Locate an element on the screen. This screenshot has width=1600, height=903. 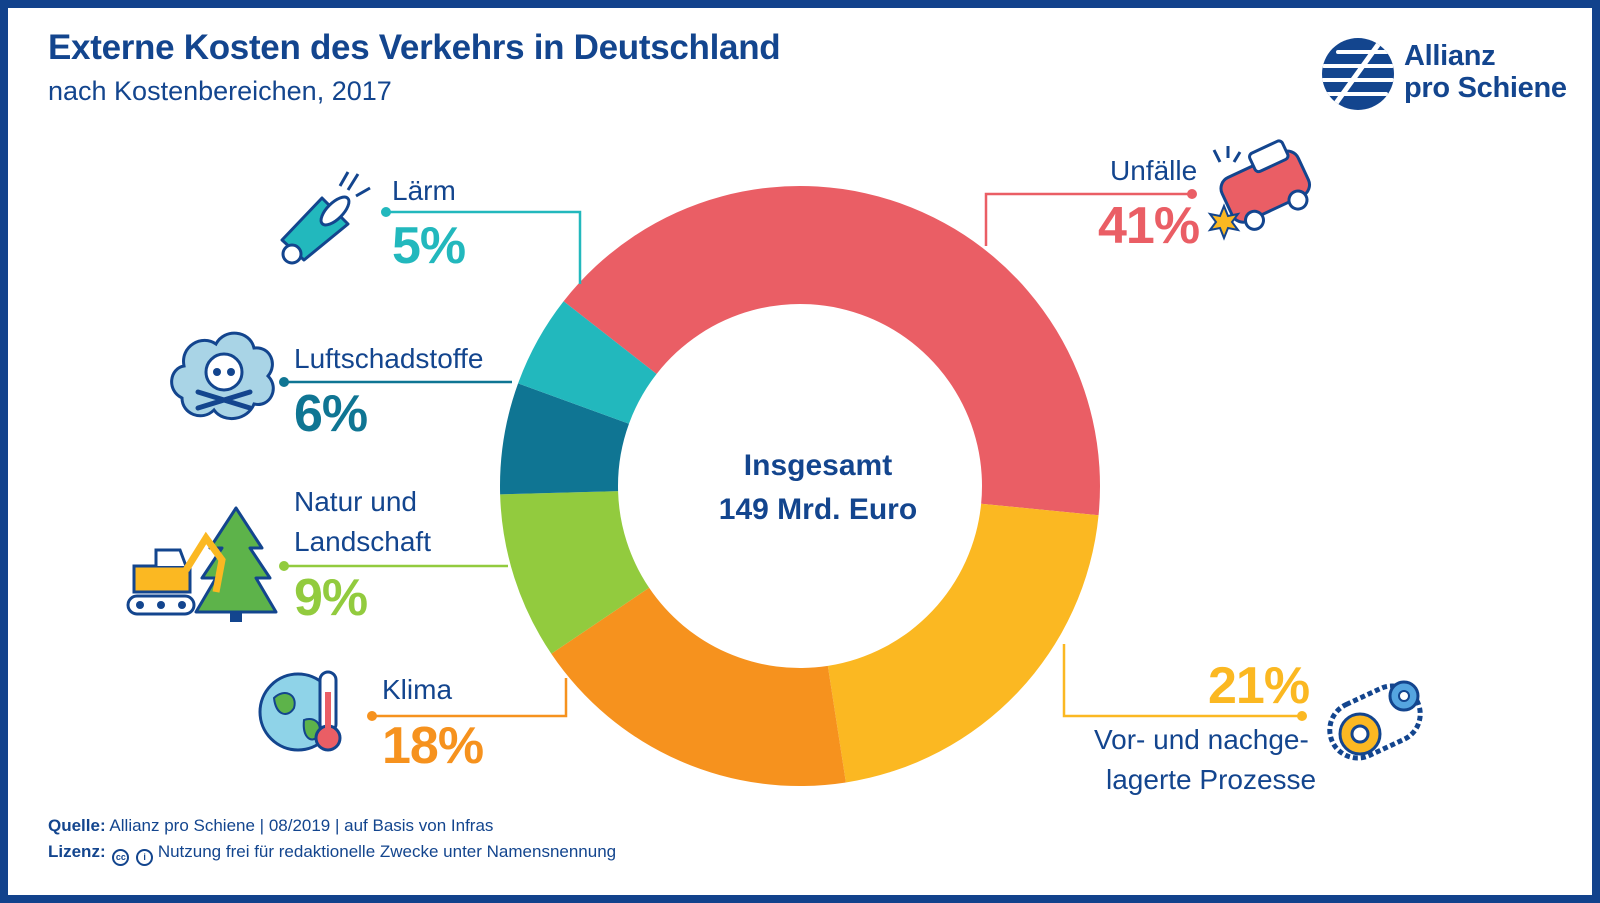
car-crash-icon is located at coordinates (1259, 190).